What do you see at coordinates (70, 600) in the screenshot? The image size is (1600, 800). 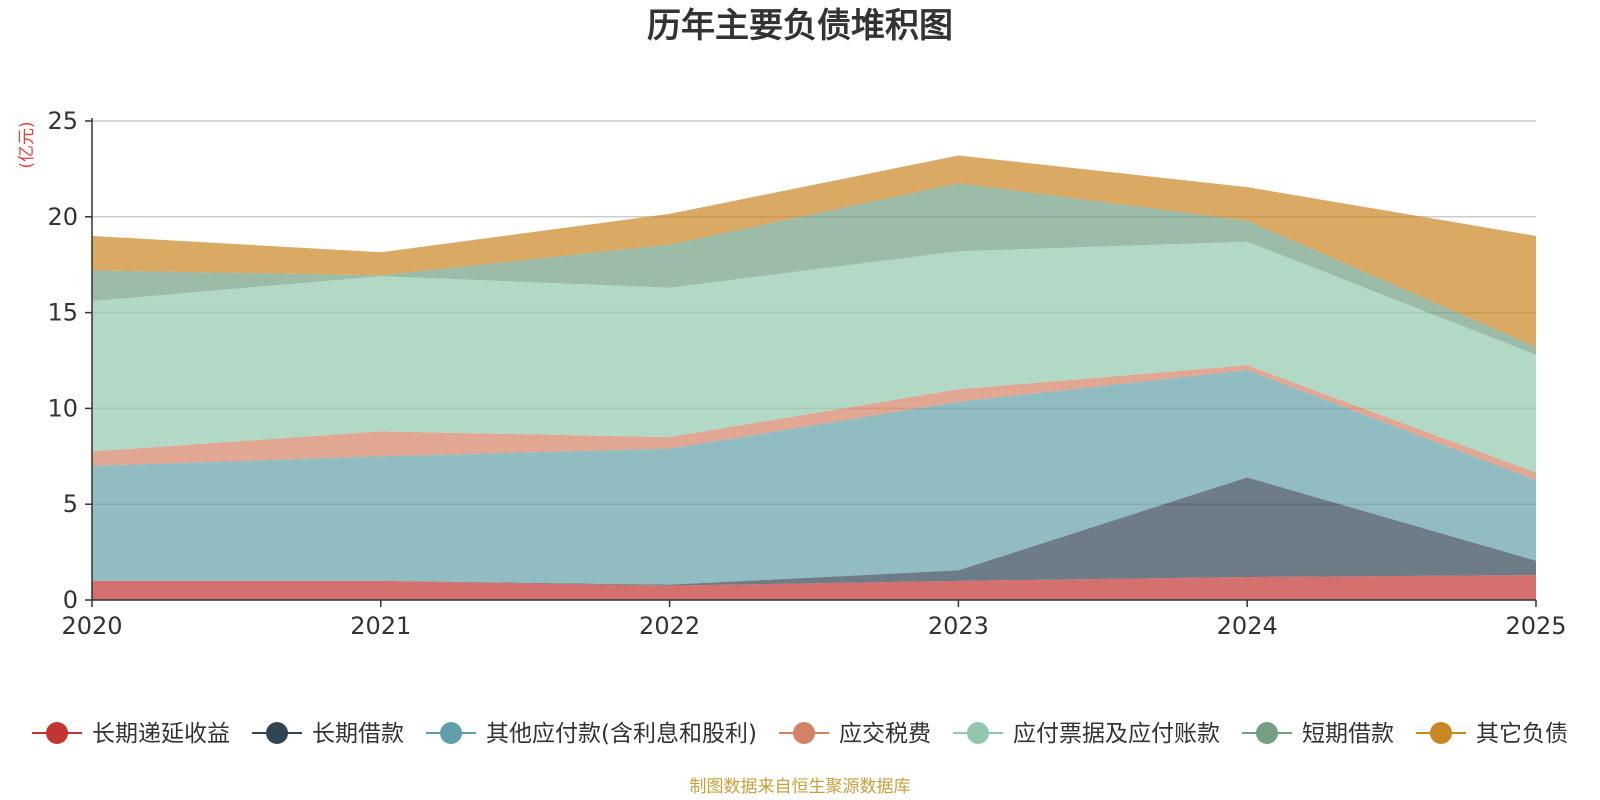 I see `y-tick-label: 0` at bounding box center [70, 600].